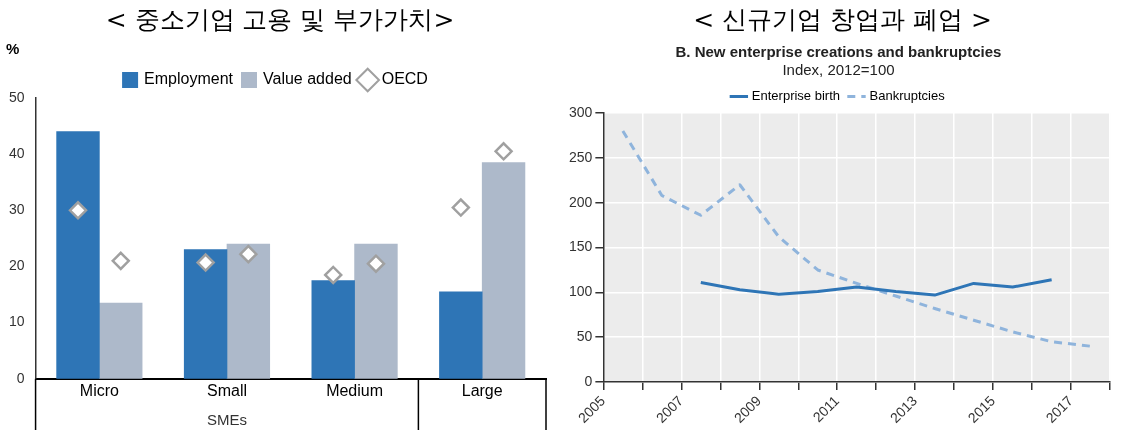  What do you see at coordinates (838, 70) in the screenshot?
I see `text: Index, 2012=100` at bounding box center [838, 70].